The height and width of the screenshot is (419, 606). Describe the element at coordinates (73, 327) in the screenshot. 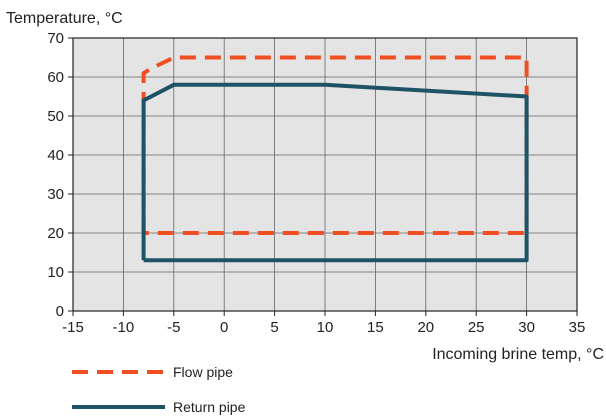

I see `x-tick-label: -15` at that location.